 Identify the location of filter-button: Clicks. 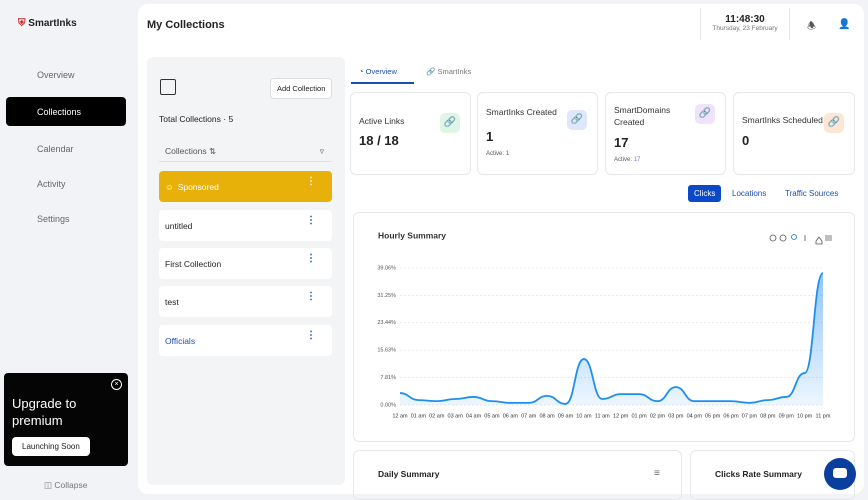
(705, 193).